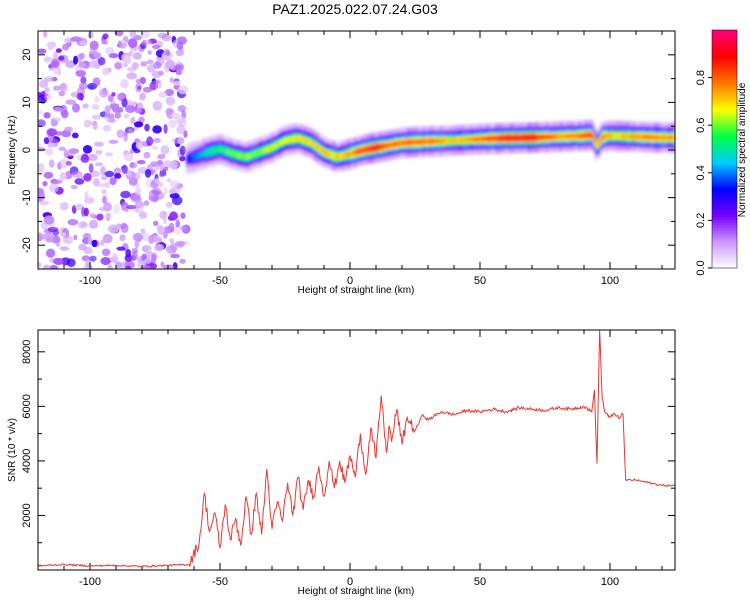  What do you see at coordinates (27, 150) in the screenshot?
I see `y-tick-label: 0` at bounding box center [27, 150].